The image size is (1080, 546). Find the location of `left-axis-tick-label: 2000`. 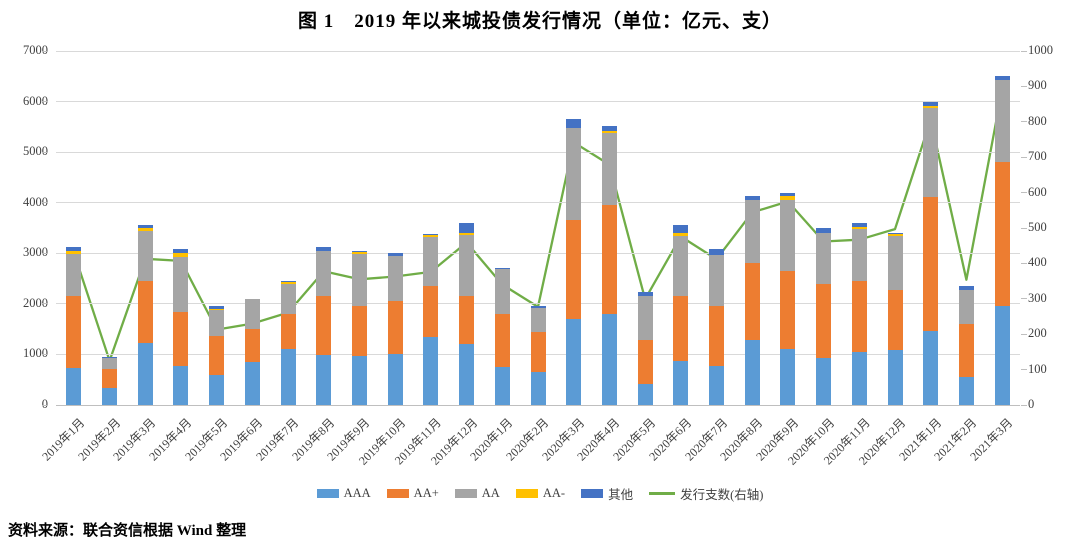

left-axis-tick-label: 2000 is located at coordinates (35, 302).